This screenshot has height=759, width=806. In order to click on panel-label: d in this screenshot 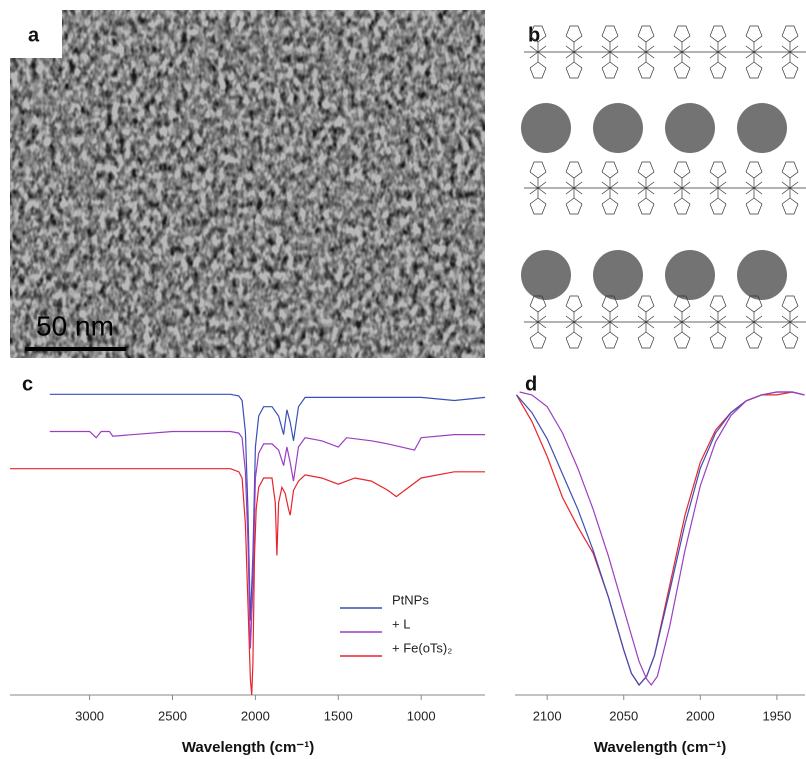, I will do `click(531, 384)`.